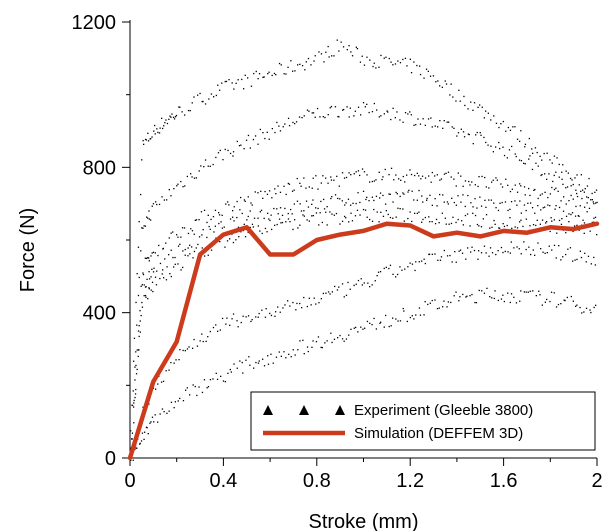 Image resolution: width=605 pixels, height=531 pixels. I want to click on legend-experiment-label: Experiment (Gleeble 3800), so click(443, 410).